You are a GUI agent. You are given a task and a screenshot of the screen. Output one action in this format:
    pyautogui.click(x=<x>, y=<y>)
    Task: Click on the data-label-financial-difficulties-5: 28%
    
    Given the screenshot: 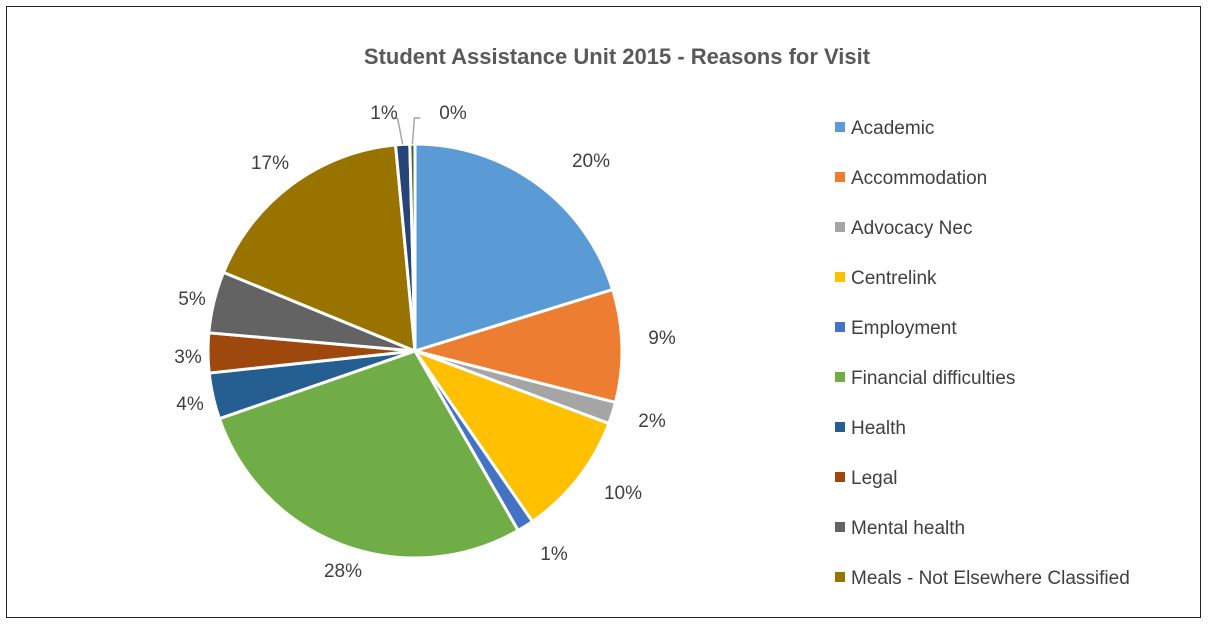 What is the action you would take?
    pyautogui.click(x=343, y=571)
    